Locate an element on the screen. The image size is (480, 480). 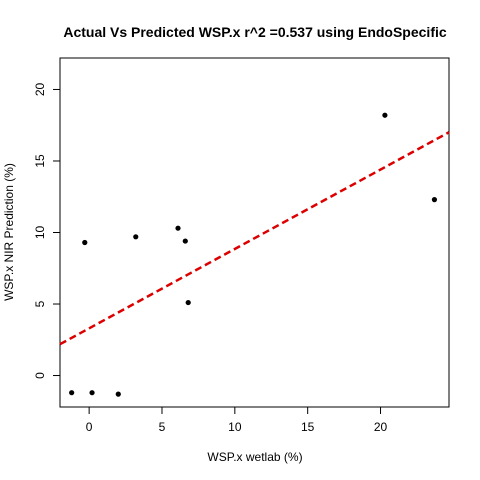
x-tick-label-2: 10 is located at coordinates (235, 427).